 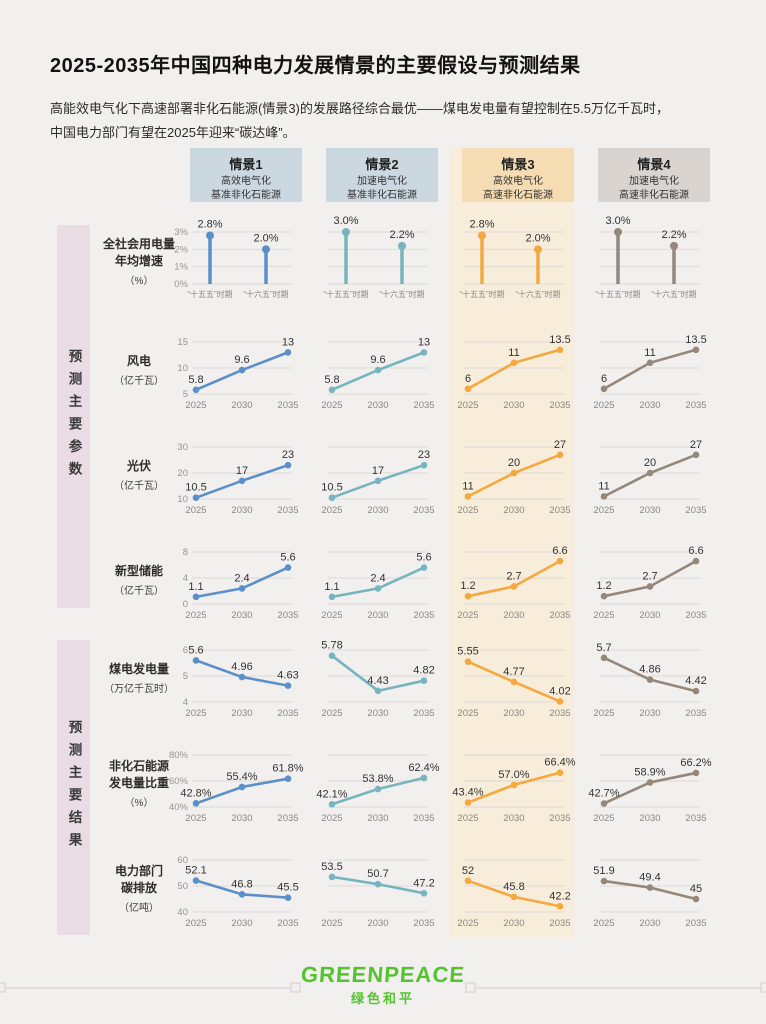 What do you see at coordinates (654, 257) in the screenshot?
I see `cell-electricity-demand-growth-scenario-4: 3.0% 2.2% “十五五”时期 “十六五”时期` at bounding box center [654, 257].